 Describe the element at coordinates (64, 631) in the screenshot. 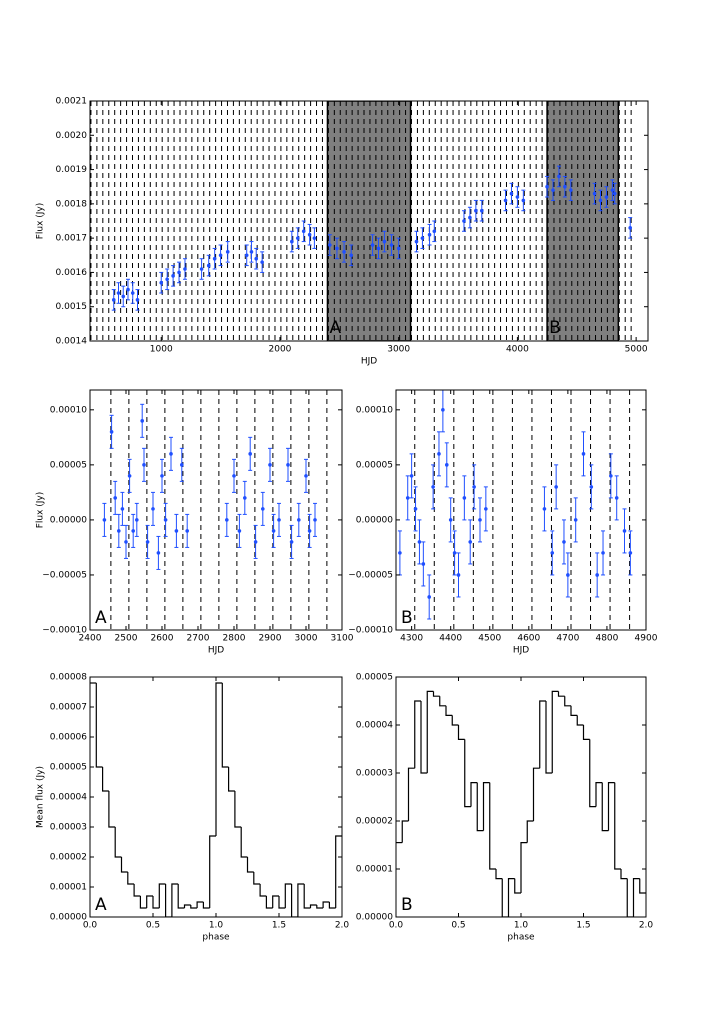

I see `y-tick-label: −0.00010` at that location.